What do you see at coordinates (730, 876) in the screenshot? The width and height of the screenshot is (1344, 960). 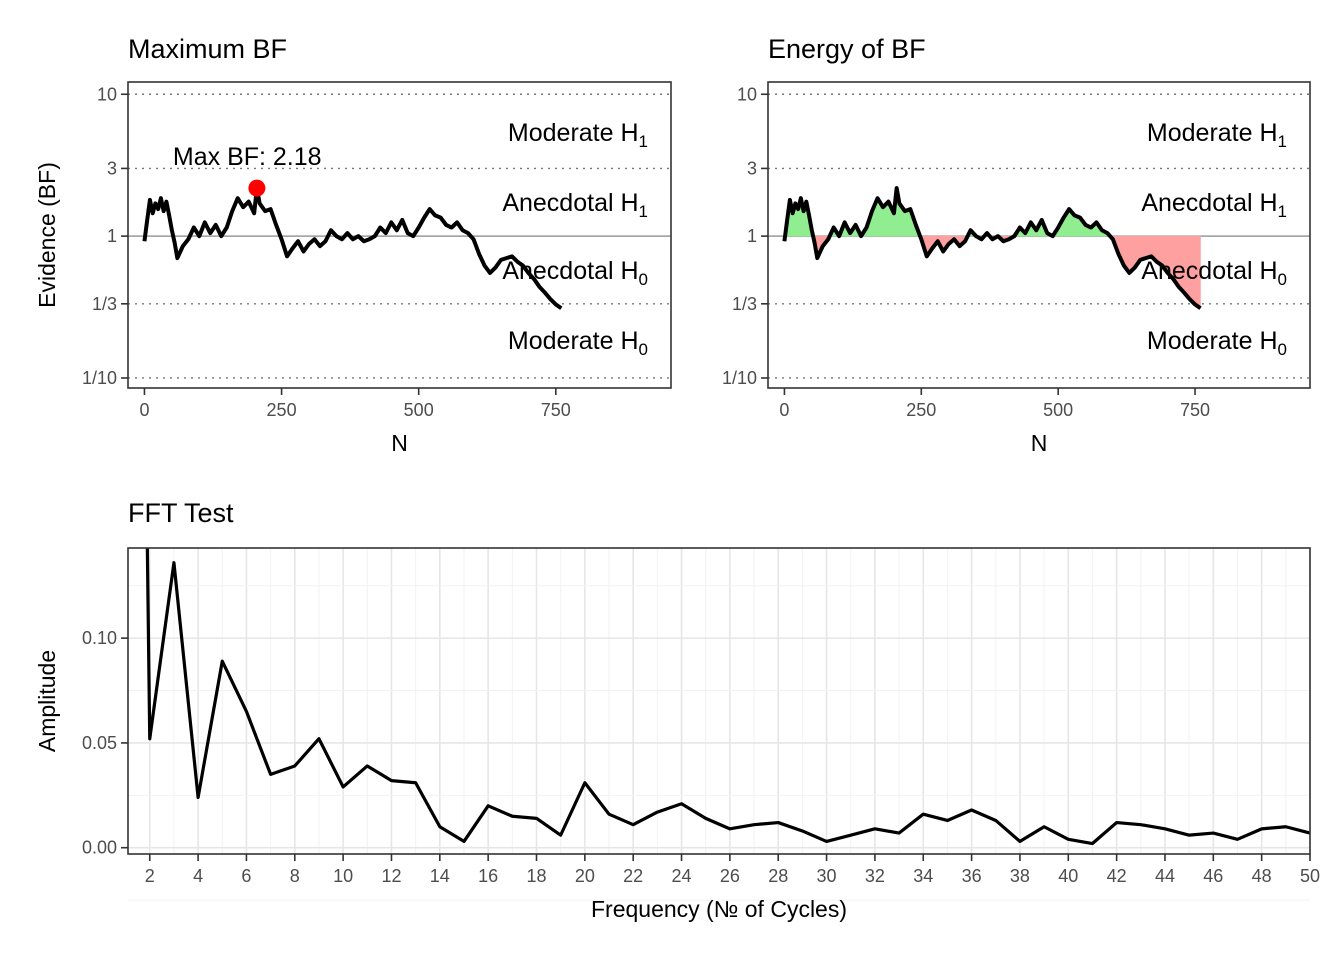 I see `x-tick-label: 26` at bounding box center [730, 876].